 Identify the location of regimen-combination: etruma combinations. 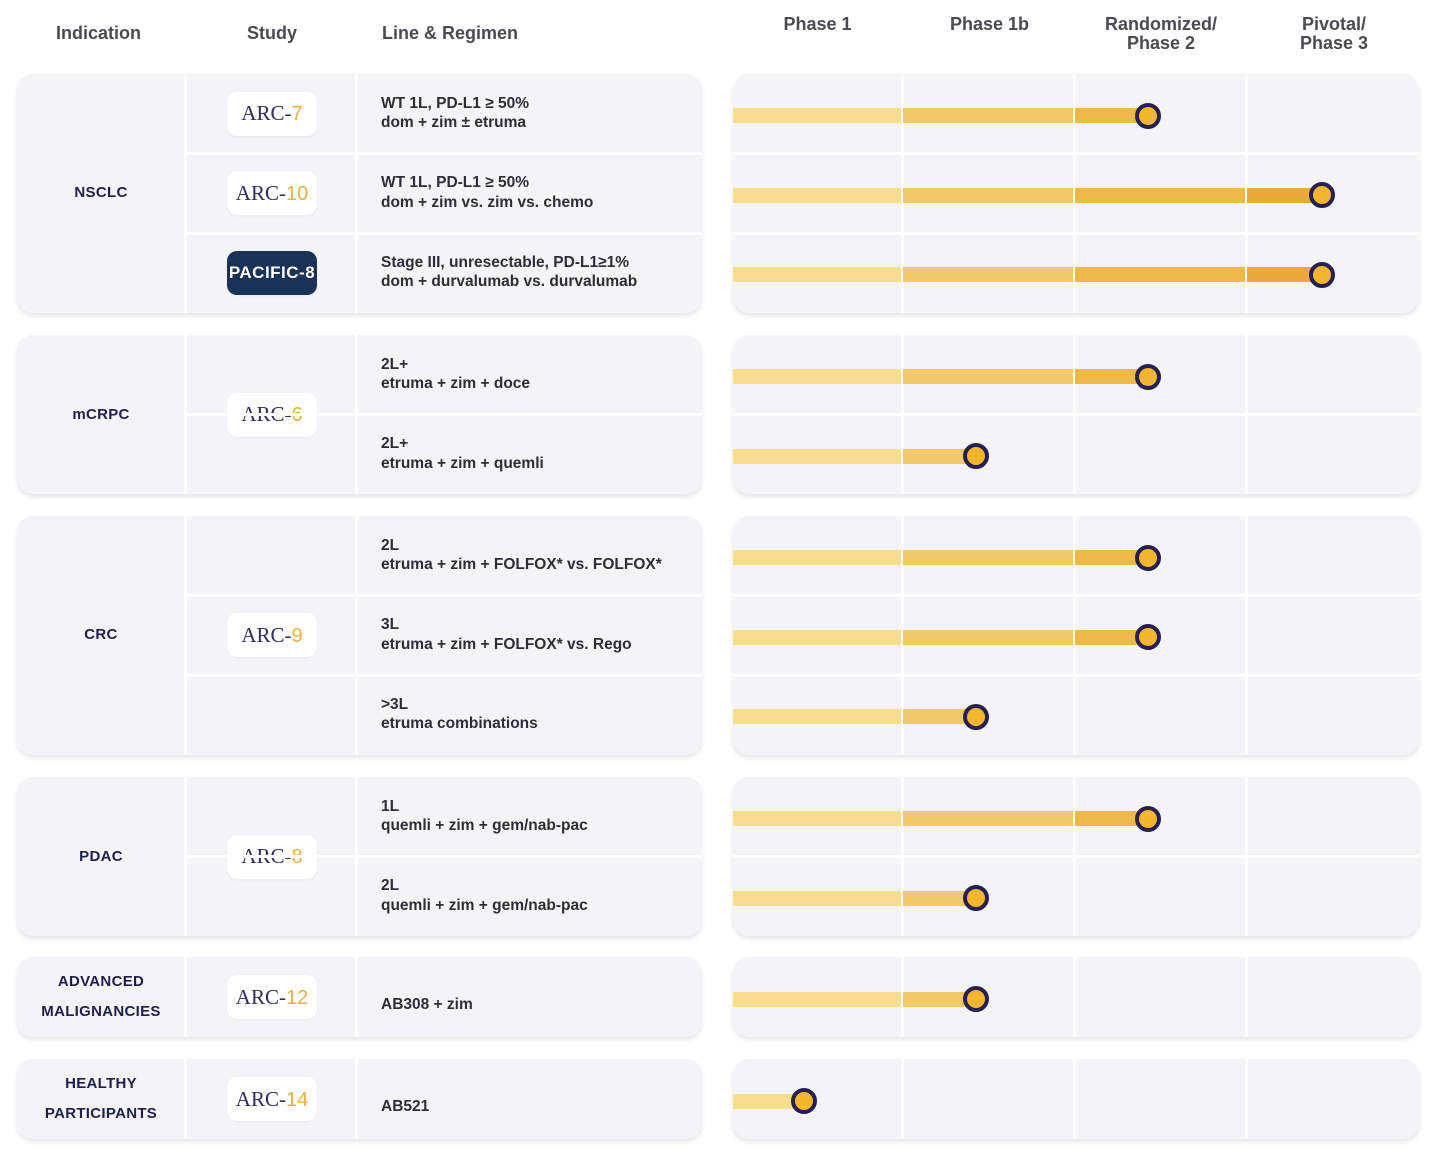
(459, 724).